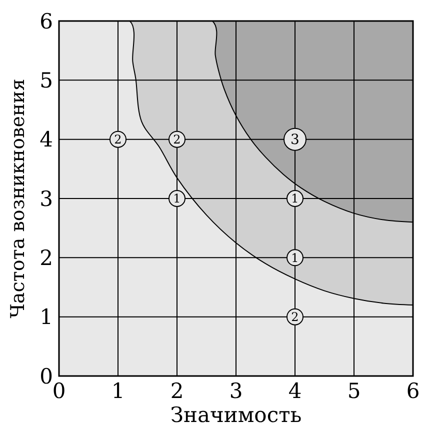 This screenshot has height=431, width=424. I want to click on y-tick-label: 1, so click(46, 317).